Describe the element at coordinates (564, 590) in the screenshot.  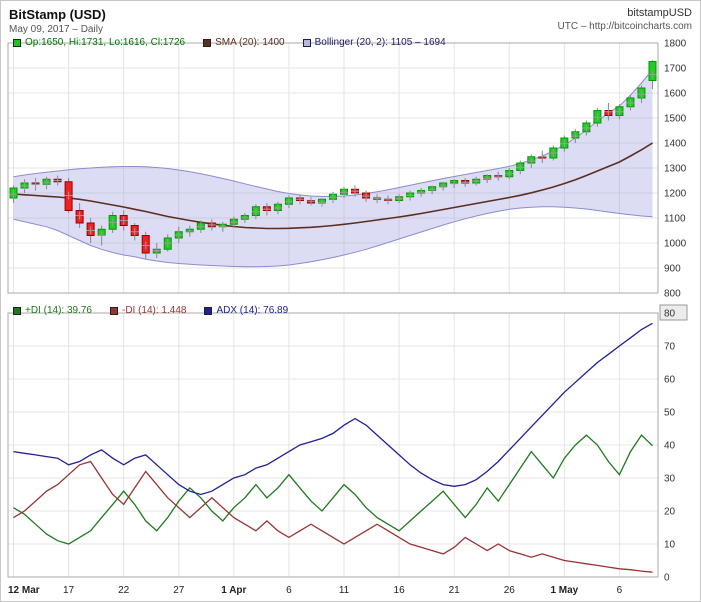
I see `x-axis-label: 1 May` at that location.